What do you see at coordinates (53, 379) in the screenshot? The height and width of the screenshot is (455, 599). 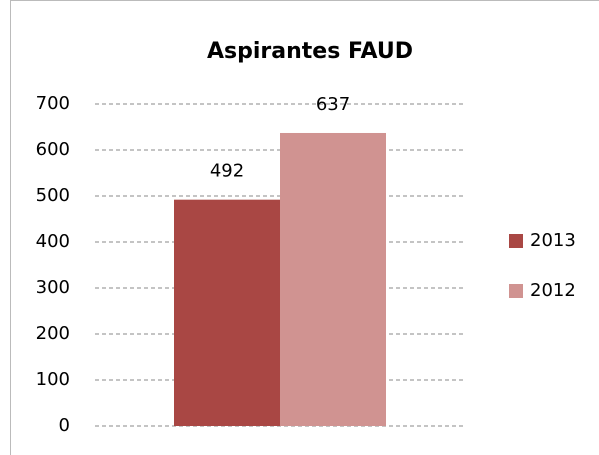 I see `y-tick-label: 100` at bounding box center [53, 379].